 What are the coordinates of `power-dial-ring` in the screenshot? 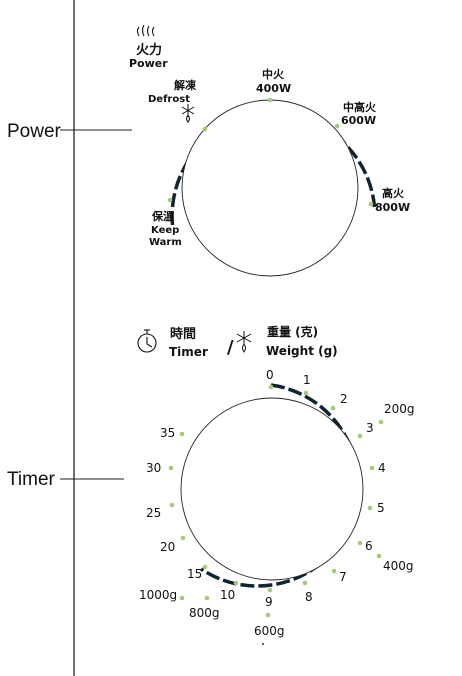 It's located at (273, 169).